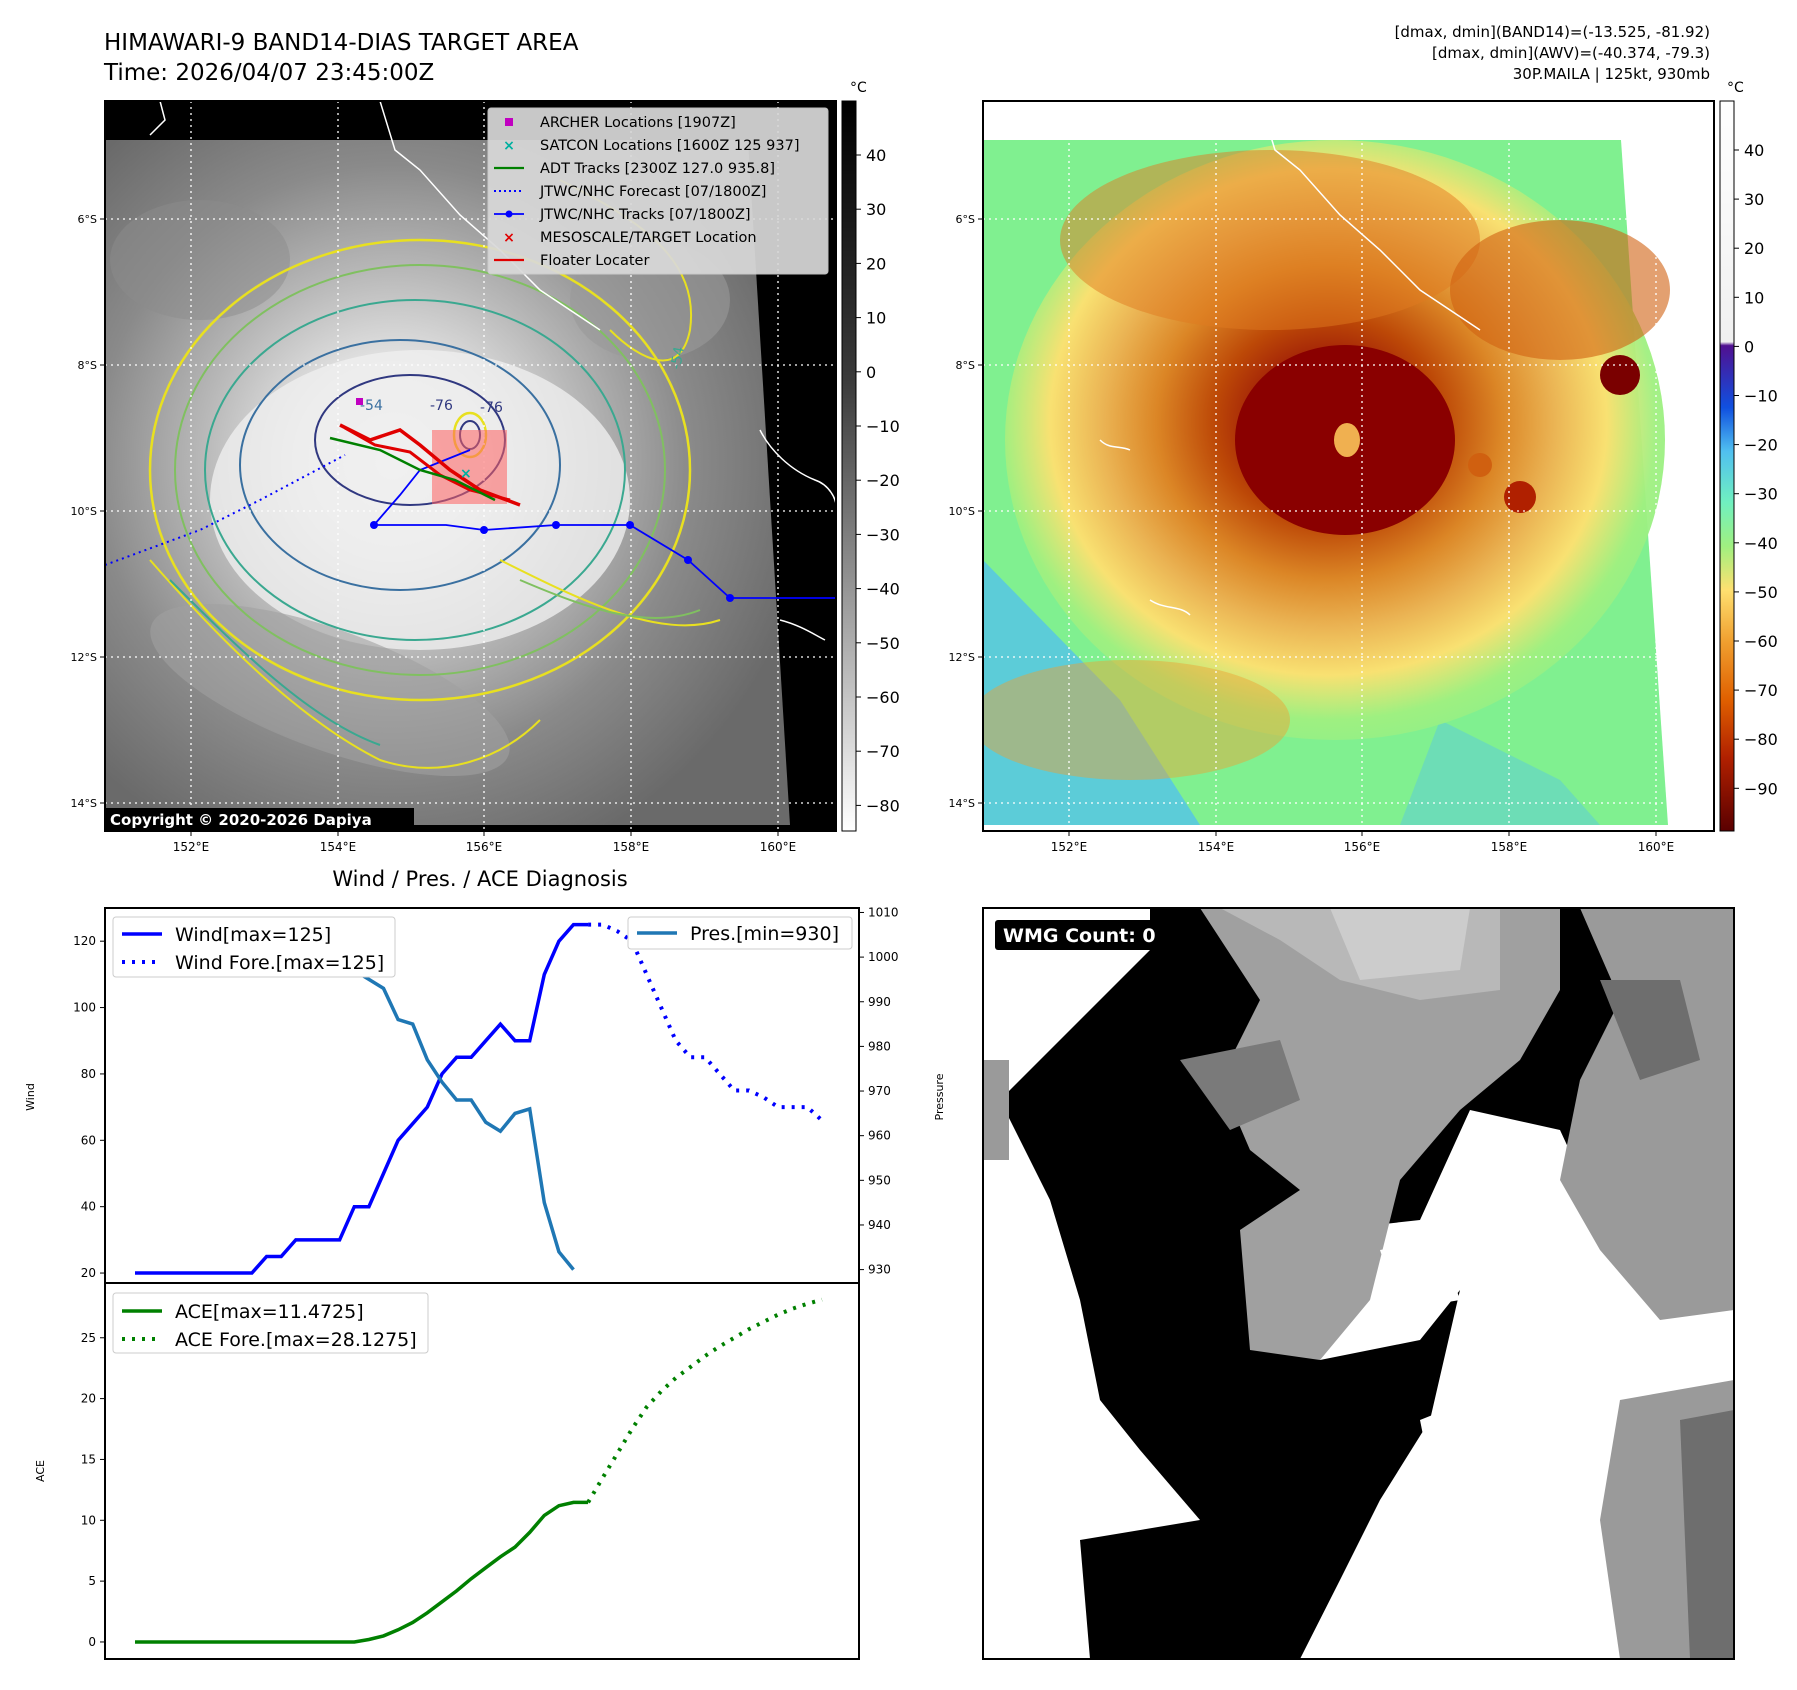  What do you see at coordinates (1656, 847) in the screenshot?
I see `awv-map-lon-label: 160°E` at bounding box center [1656, 847].